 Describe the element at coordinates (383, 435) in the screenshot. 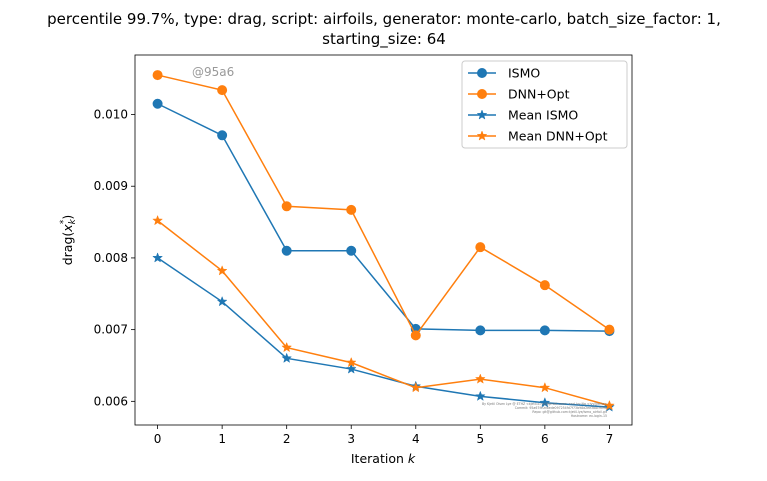

I see `x-axis-ticks: 0 1 2 3 4 5 6 7` at that location.